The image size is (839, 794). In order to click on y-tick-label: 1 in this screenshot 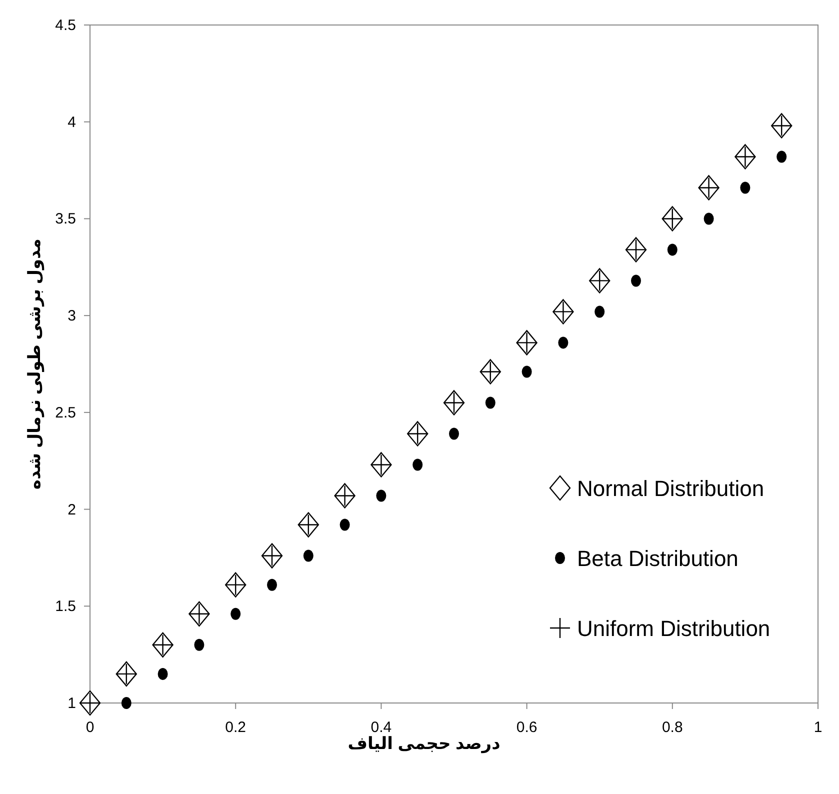, I will do `click(72, 703)`.